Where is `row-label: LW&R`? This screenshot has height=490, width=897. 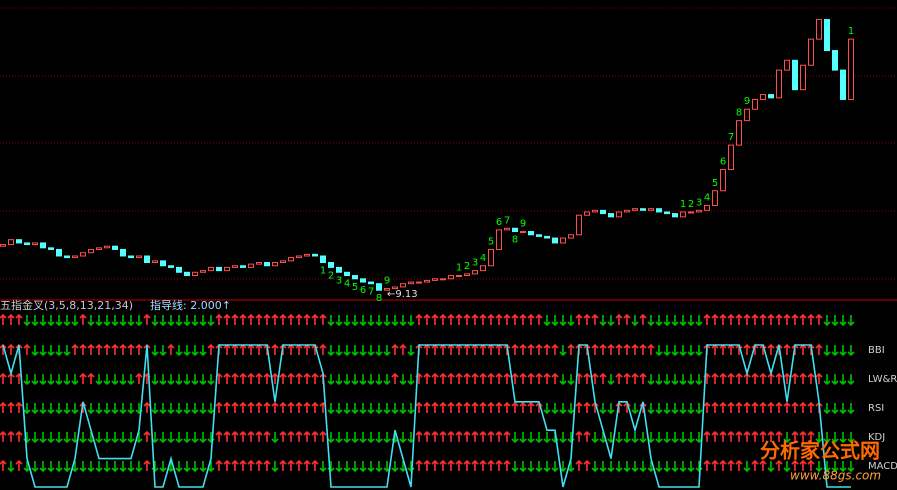 row-label: LW&R is located at coordinates (882, 379).